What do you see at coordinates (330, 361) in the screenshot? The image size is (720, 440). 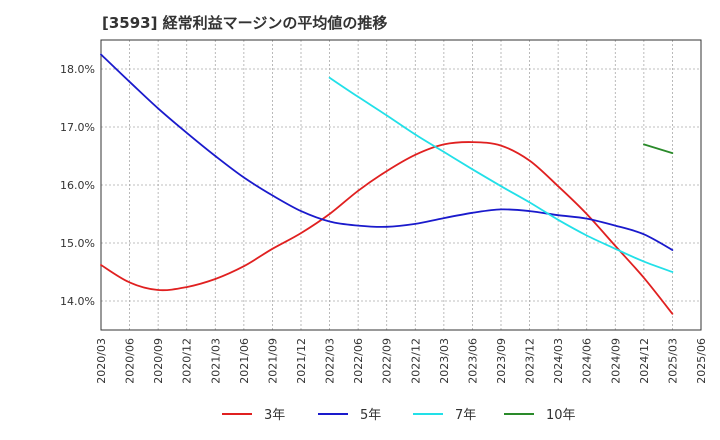 I see `x-tick-label: 2022/03` at bounding box center [330, 361].